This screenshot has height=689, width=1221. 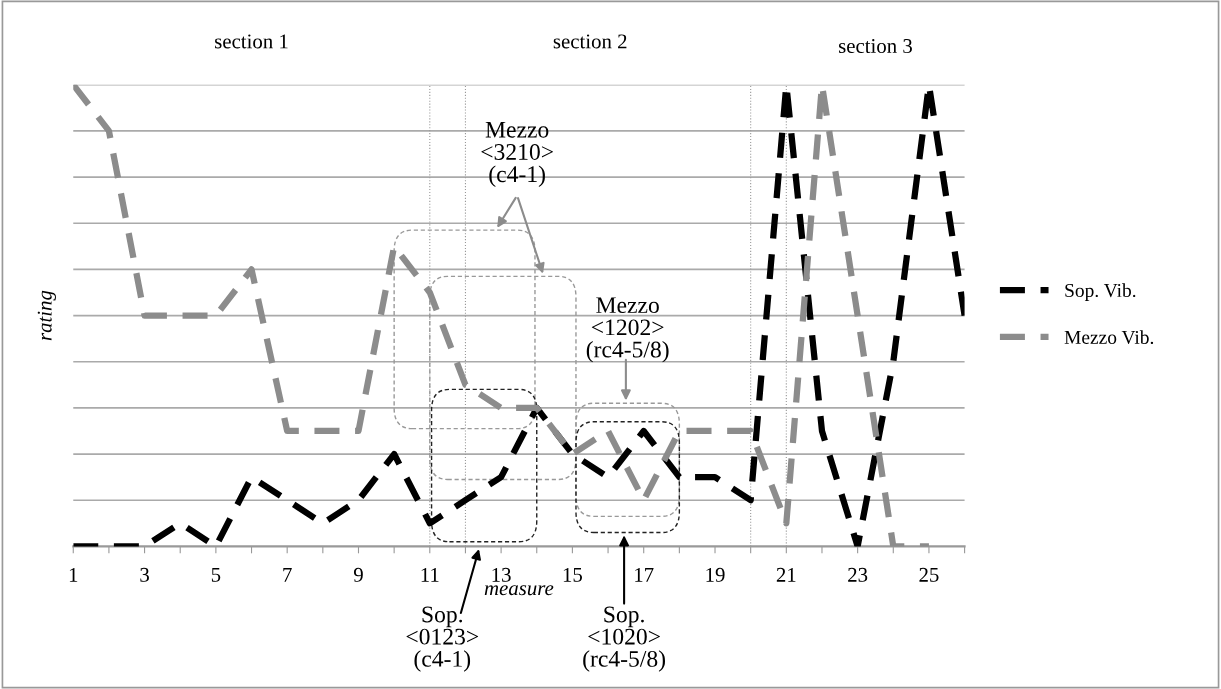 I want to click on x-tick-label: 21, so click(x=786, y=574).